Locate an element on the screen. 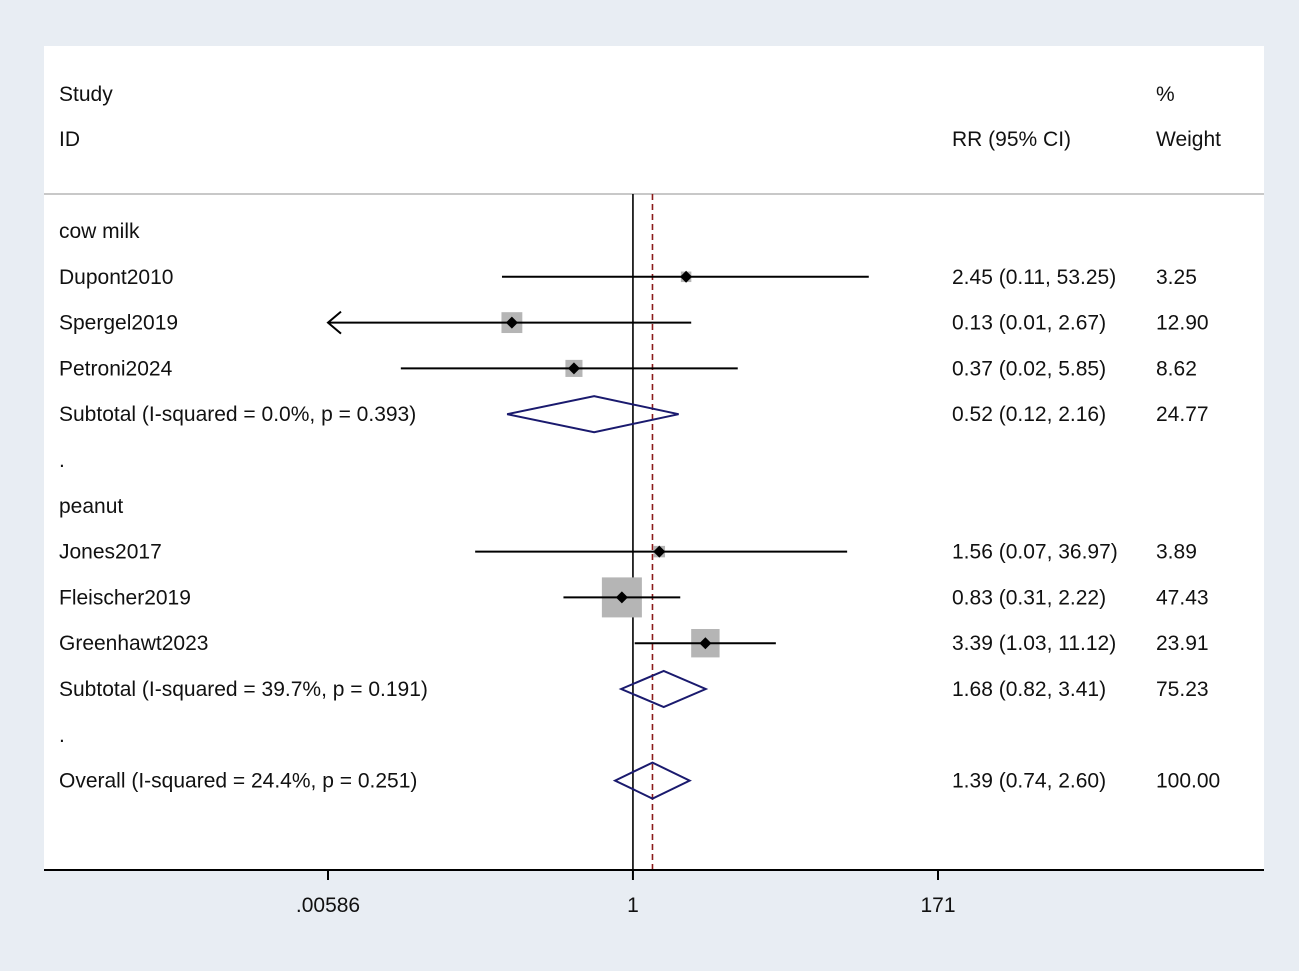 The width and height of the screenshot is (1299, 971). row-label-6: peanut is located at coordinates (91, 506).